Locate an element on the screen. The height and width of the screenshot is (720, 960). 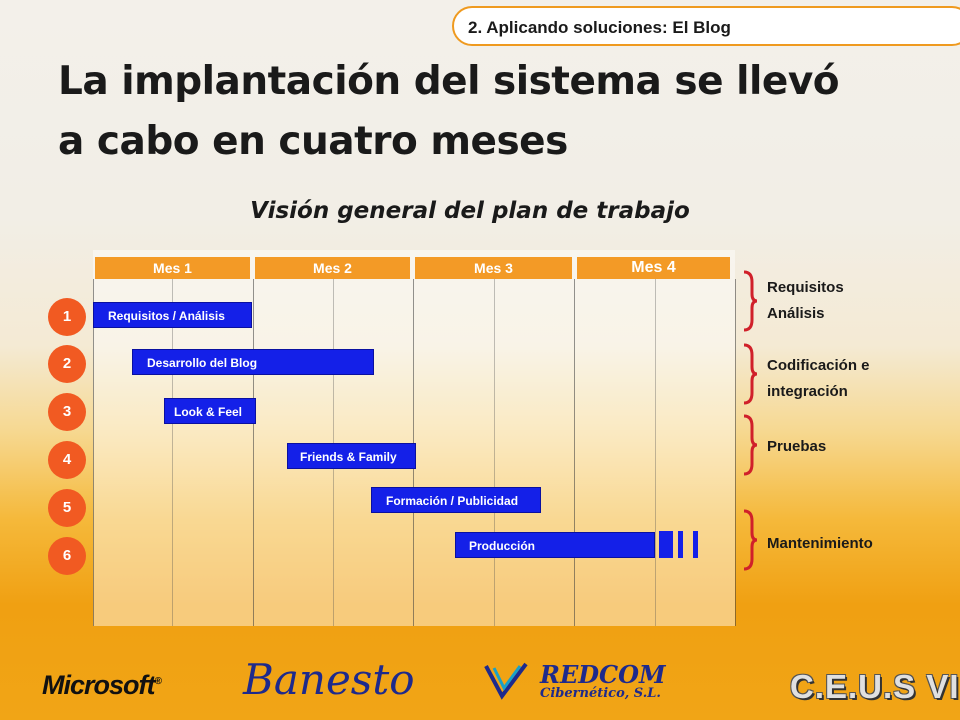
step-badge-5: 5 is located at coordinates (67, 508).